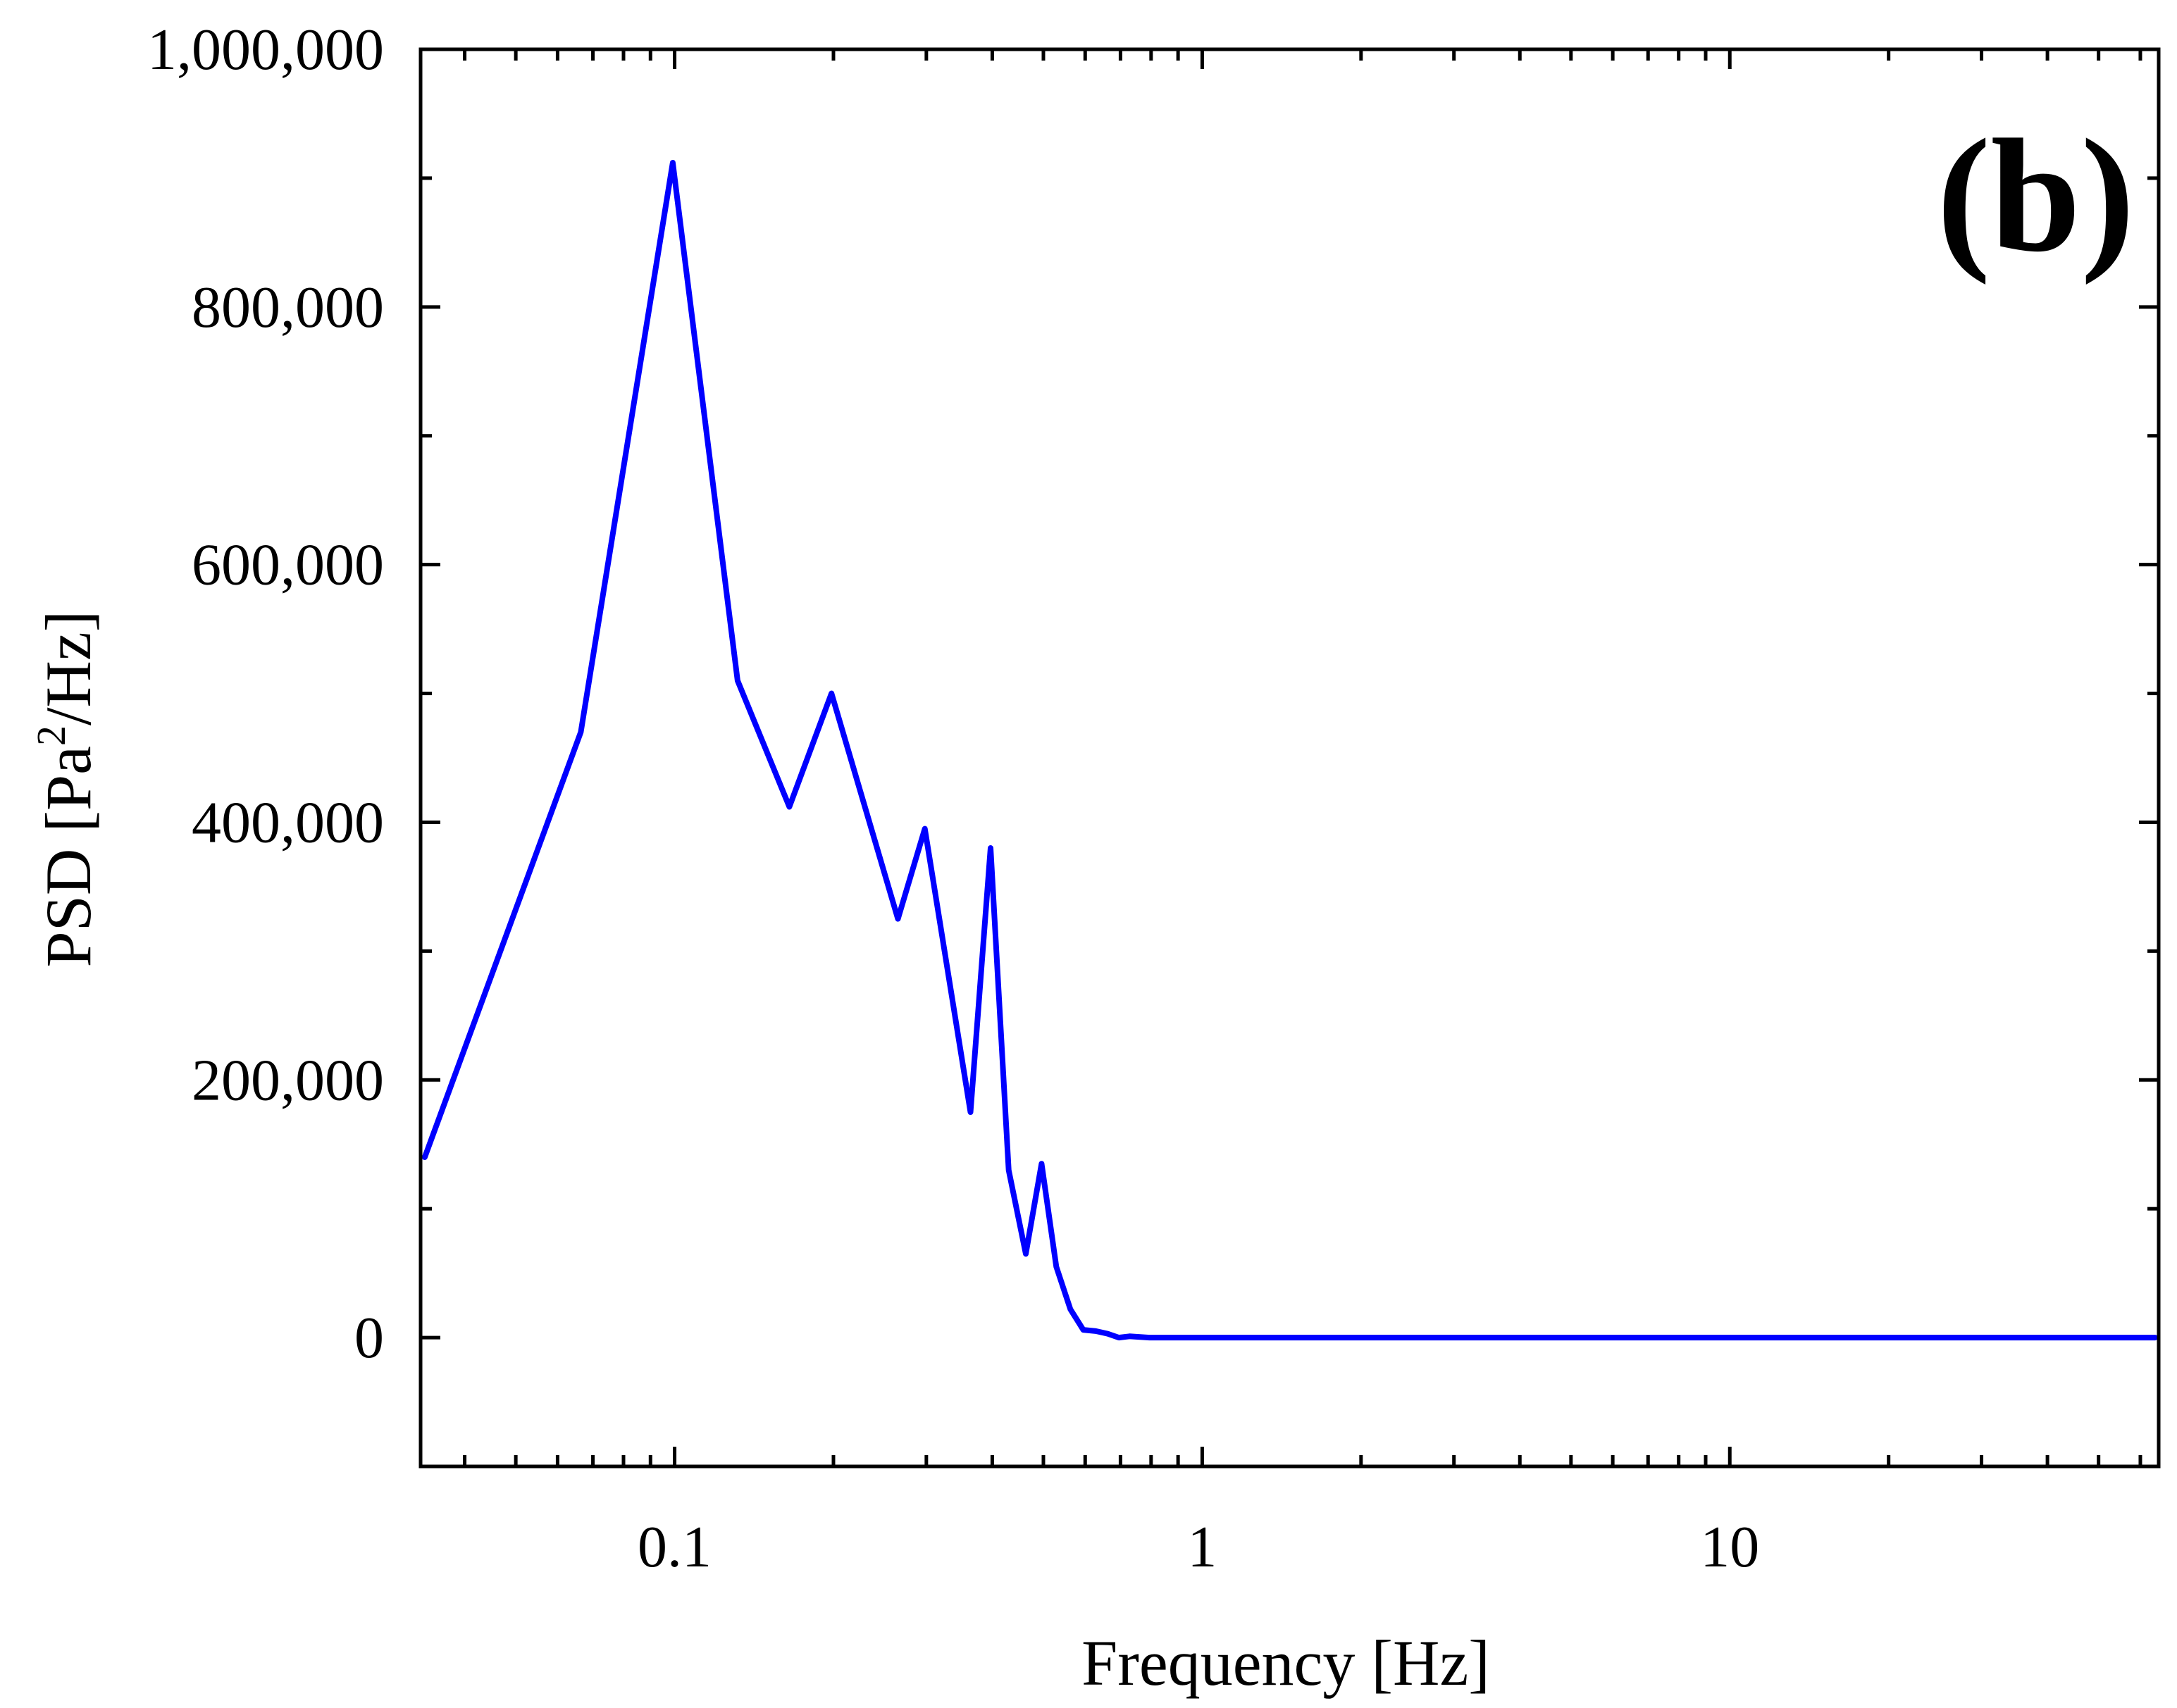 This screenshot has width=2177, height=1708. I want to click on y-tick-label: 800,000, so click(288, 307).